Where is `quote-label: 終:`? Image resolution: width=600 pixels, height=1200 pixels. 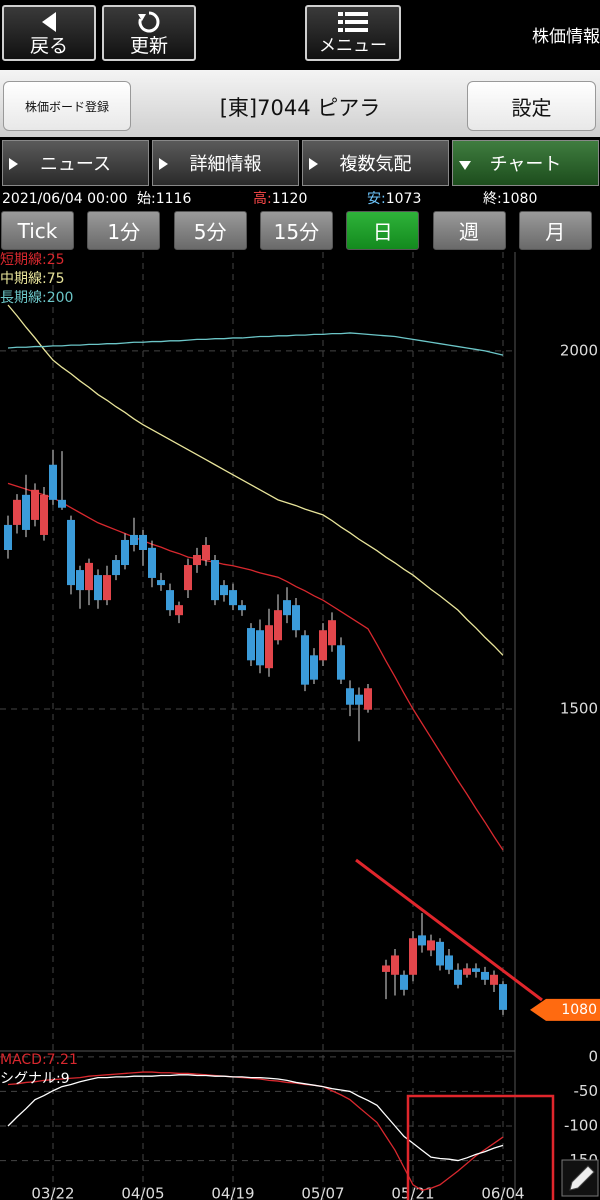 quote-label: 終: is located at coordinates (492, 199).